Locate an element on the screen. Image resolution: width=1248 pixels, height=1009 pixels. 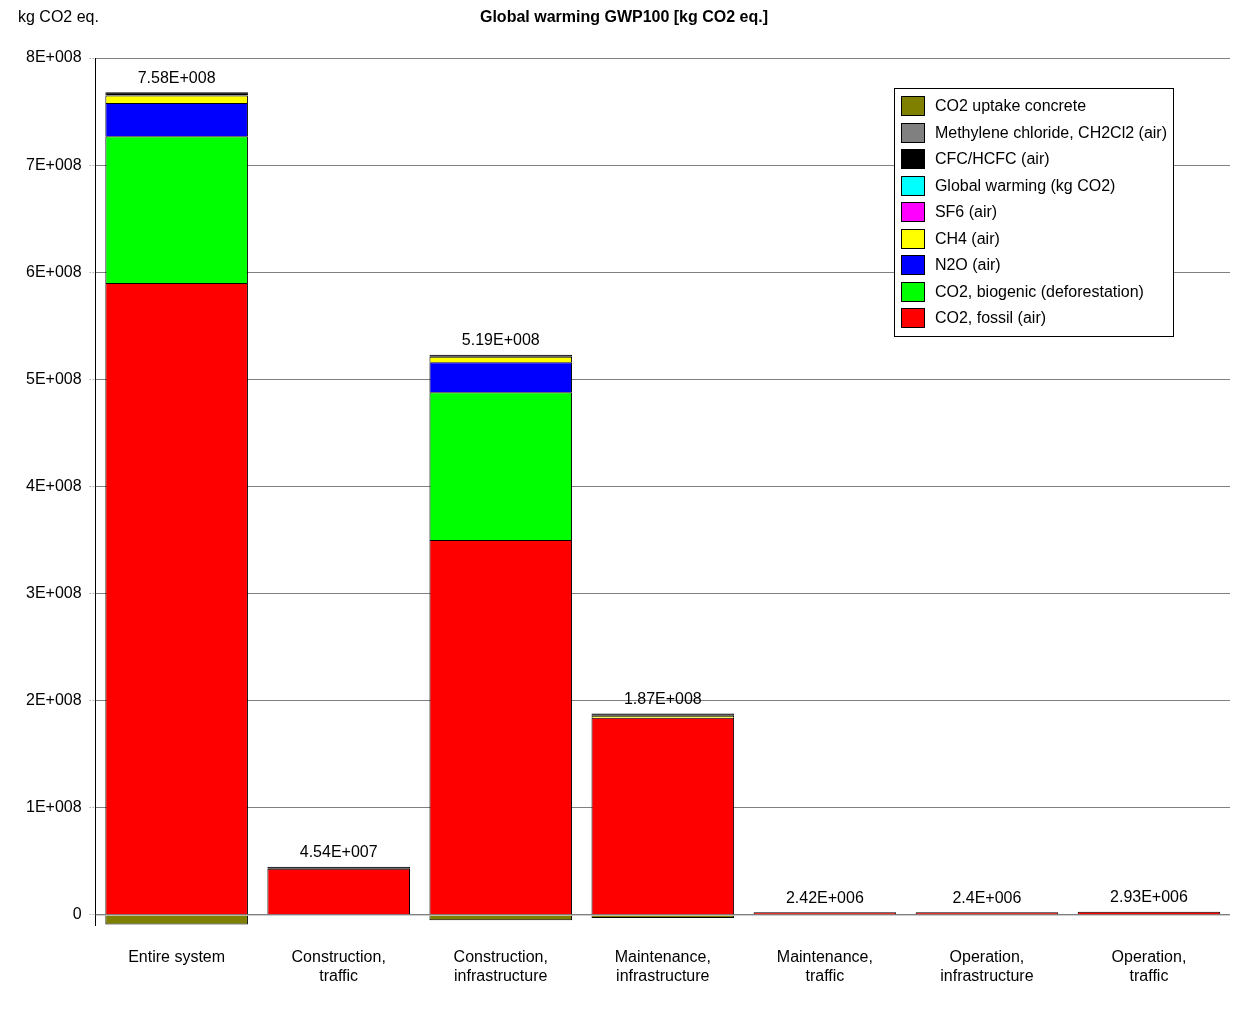
legend-label: Global warming (kg CO2) is located at coordinates (1025, 185).